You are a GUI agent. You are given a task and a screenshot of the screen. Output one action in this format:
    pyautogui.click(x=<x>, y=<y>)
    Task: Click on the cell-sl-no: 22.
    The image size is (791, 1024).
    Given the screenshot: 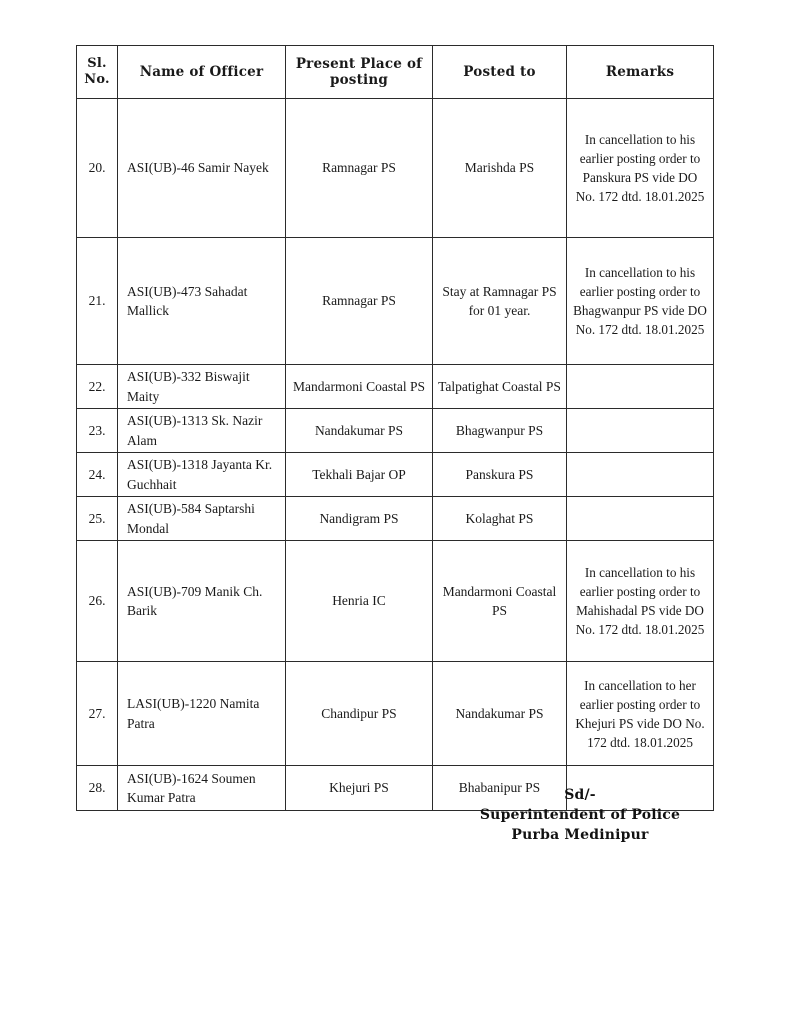 What is the action you would take?
    pyautogui.click(x=97, y=386)
    